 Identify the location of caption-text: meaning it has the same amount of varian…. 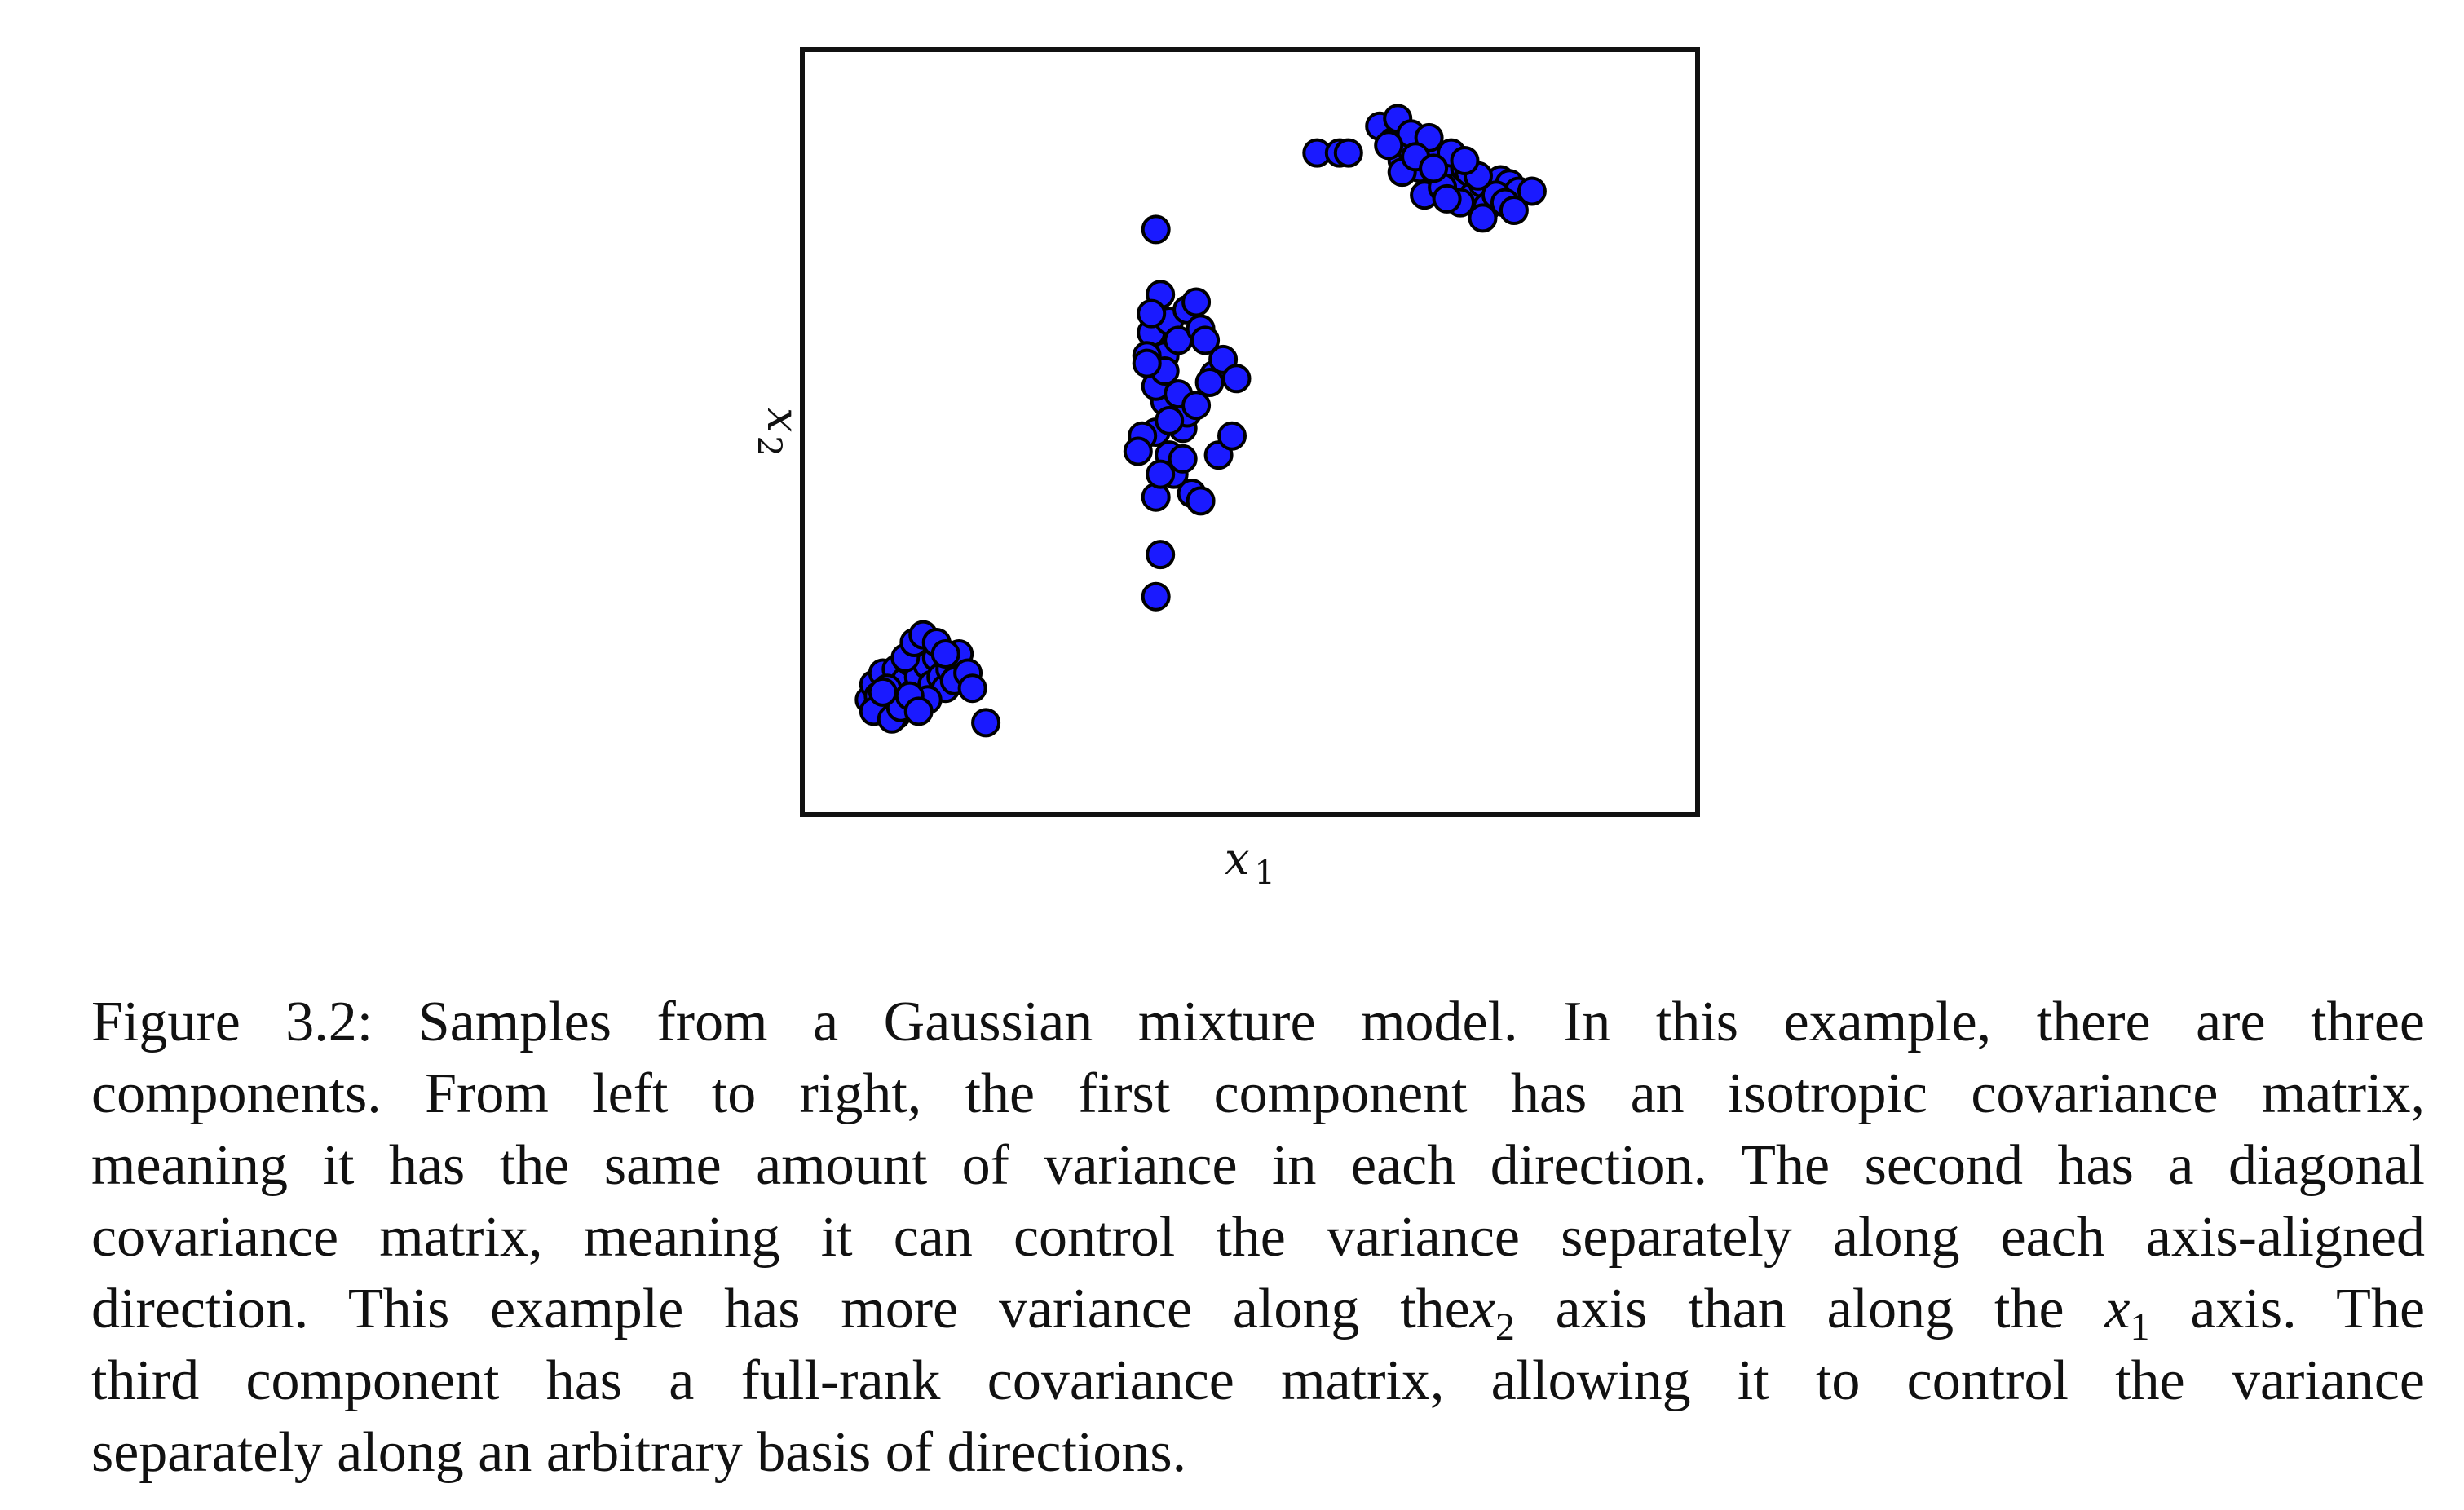
(1258, 1165).